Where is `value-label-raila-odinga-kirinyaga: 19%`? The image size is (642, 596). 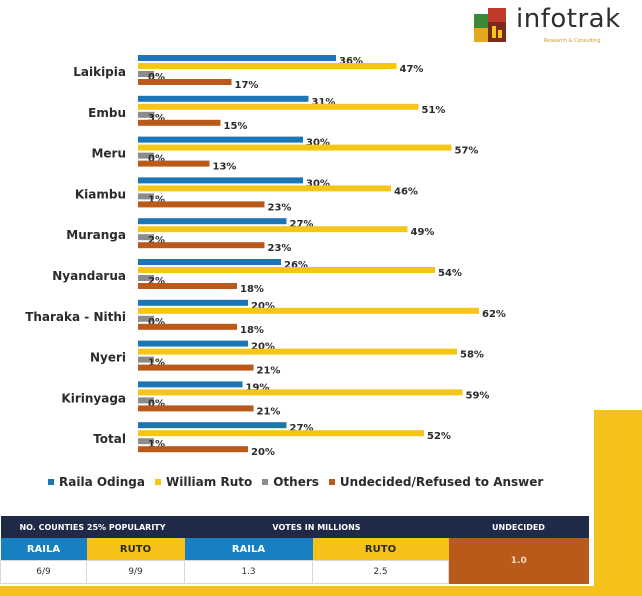 value-label-raila-odinga-kirinyaga: 19% is located at coordinates (258, 387).